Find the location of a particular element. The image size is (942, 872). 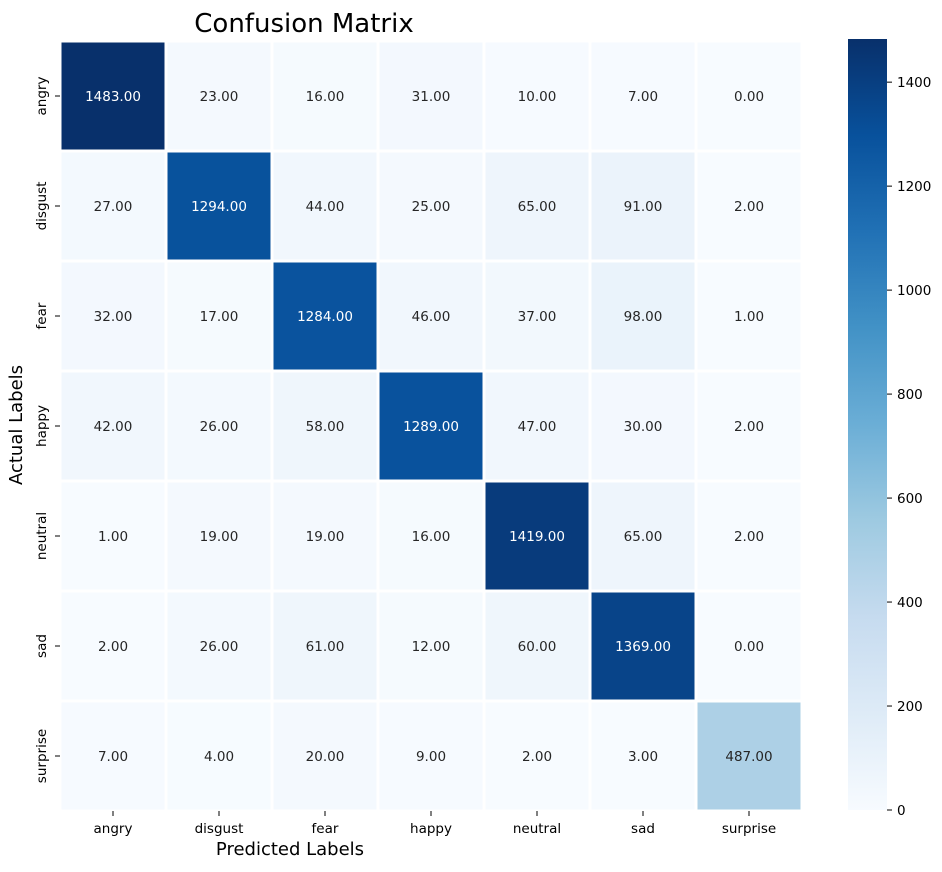

cell-value-label: 30.00 is located at coordinates (643, 427).